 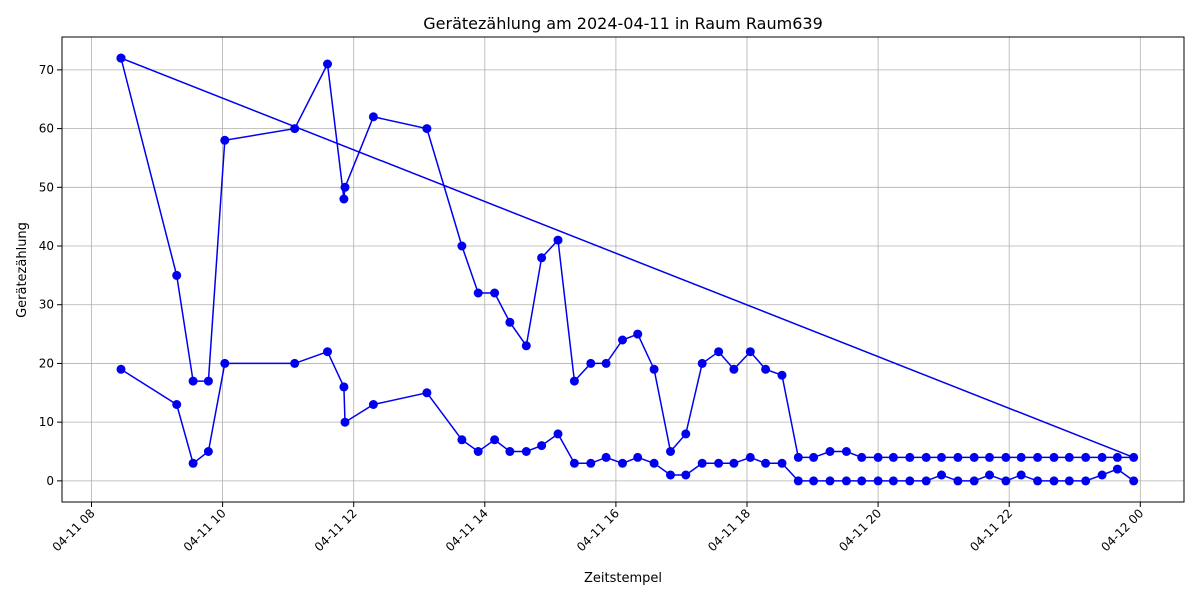 What do you see at coordinates (46, 363) in the screenshot?
I see `y-tick-label: 20` at bounding box center [46, 363].